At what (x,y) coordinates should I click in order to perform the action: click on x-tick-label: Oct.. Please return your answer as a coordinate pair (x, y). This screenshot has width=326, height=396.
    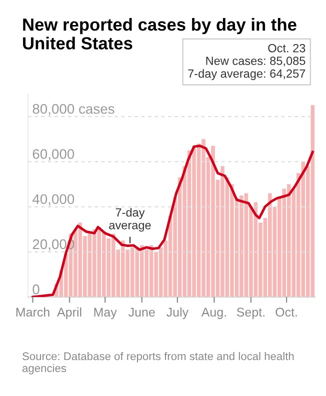
    Looking at the image, I should click on (286, 312).